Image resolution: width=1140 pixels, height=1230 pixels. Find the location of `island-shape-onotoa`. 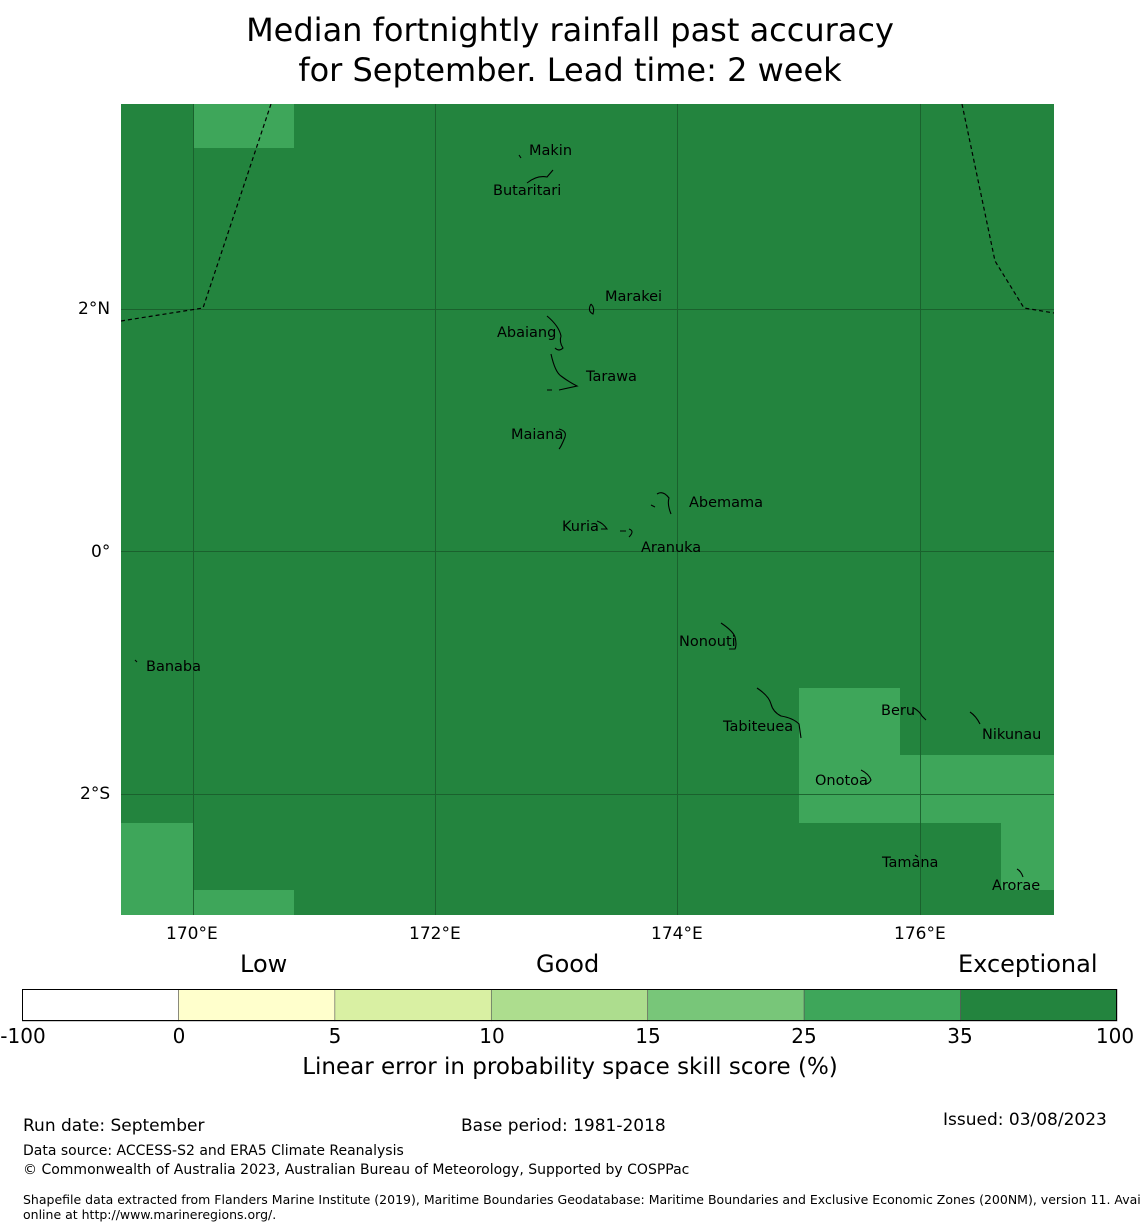

island-shape-onotoa is located at coordinates (866, 777).